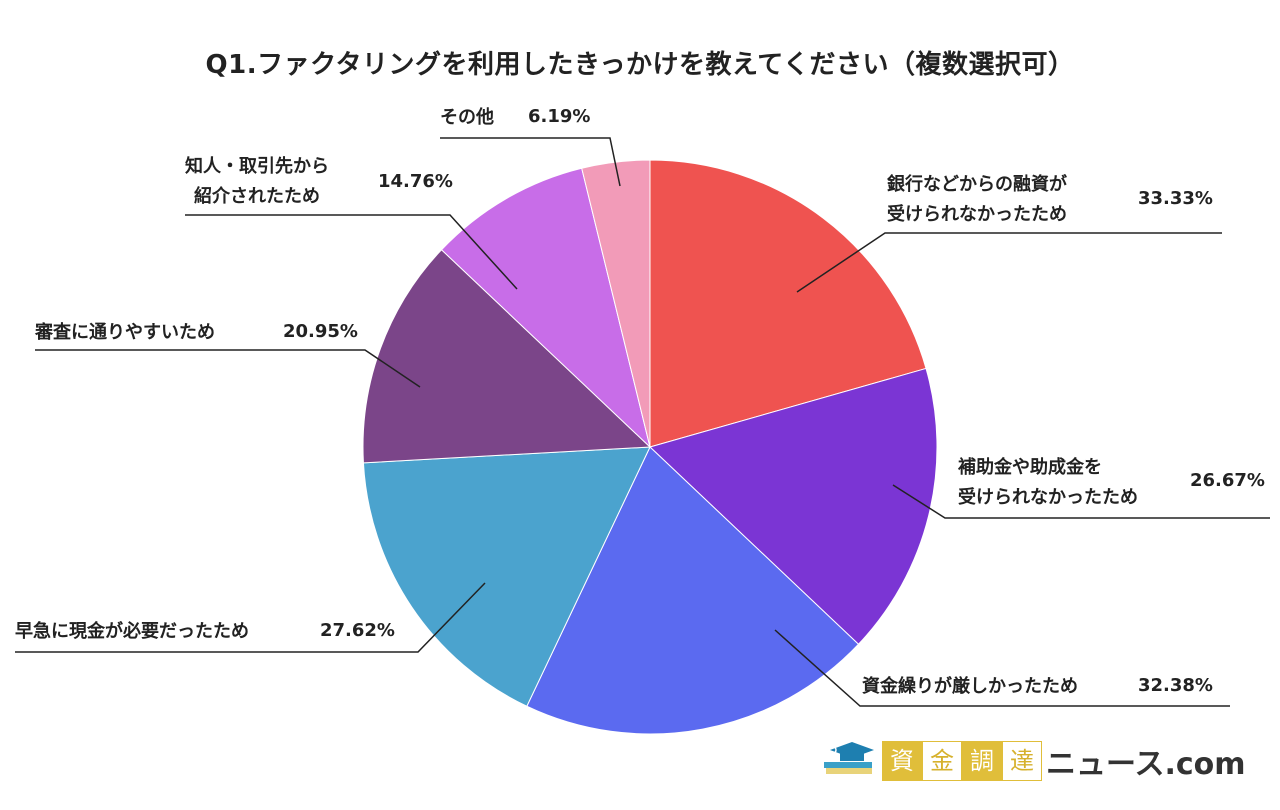  I want to click on slice-percent: 27.62%, so click(357, 630).